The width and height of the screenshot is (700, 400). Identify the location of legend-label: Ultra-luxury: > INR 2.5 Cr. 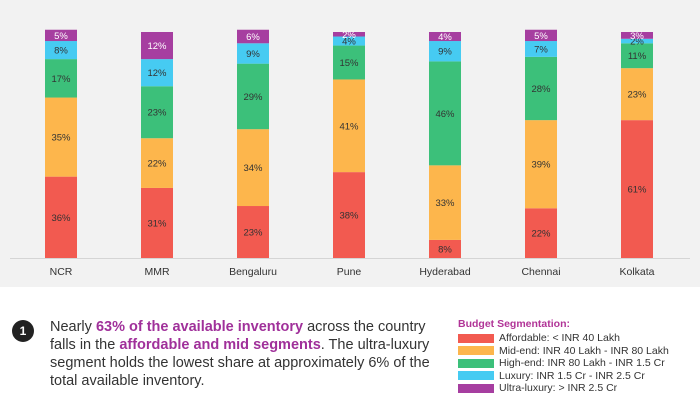
(558, 388).